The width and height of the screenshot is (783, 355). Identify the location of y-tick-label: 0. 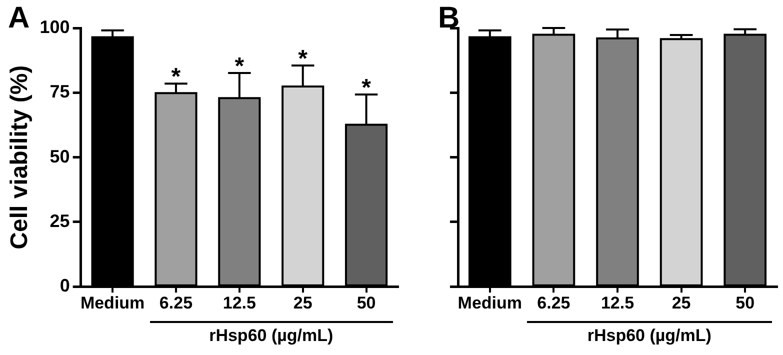
(65, 286).